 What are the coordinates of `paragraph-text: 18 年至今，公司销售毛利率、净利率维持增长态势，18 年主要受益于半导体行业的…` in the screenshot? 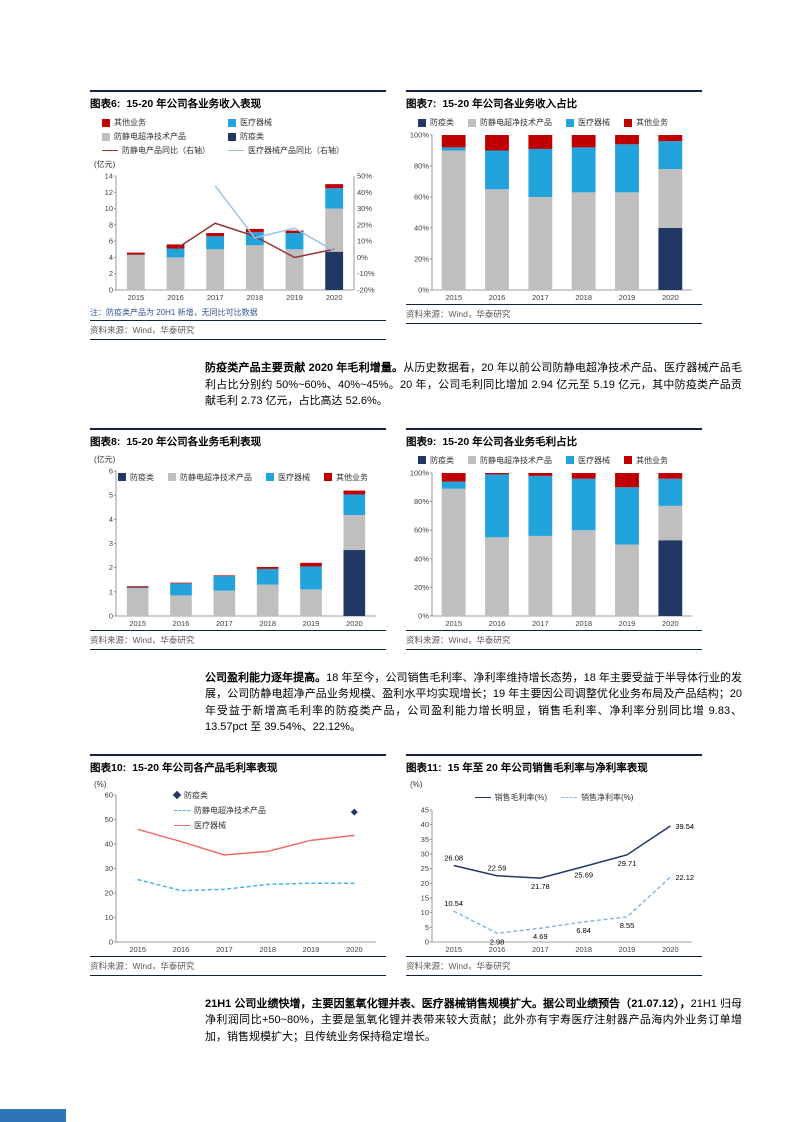 It's located at (474, 702).